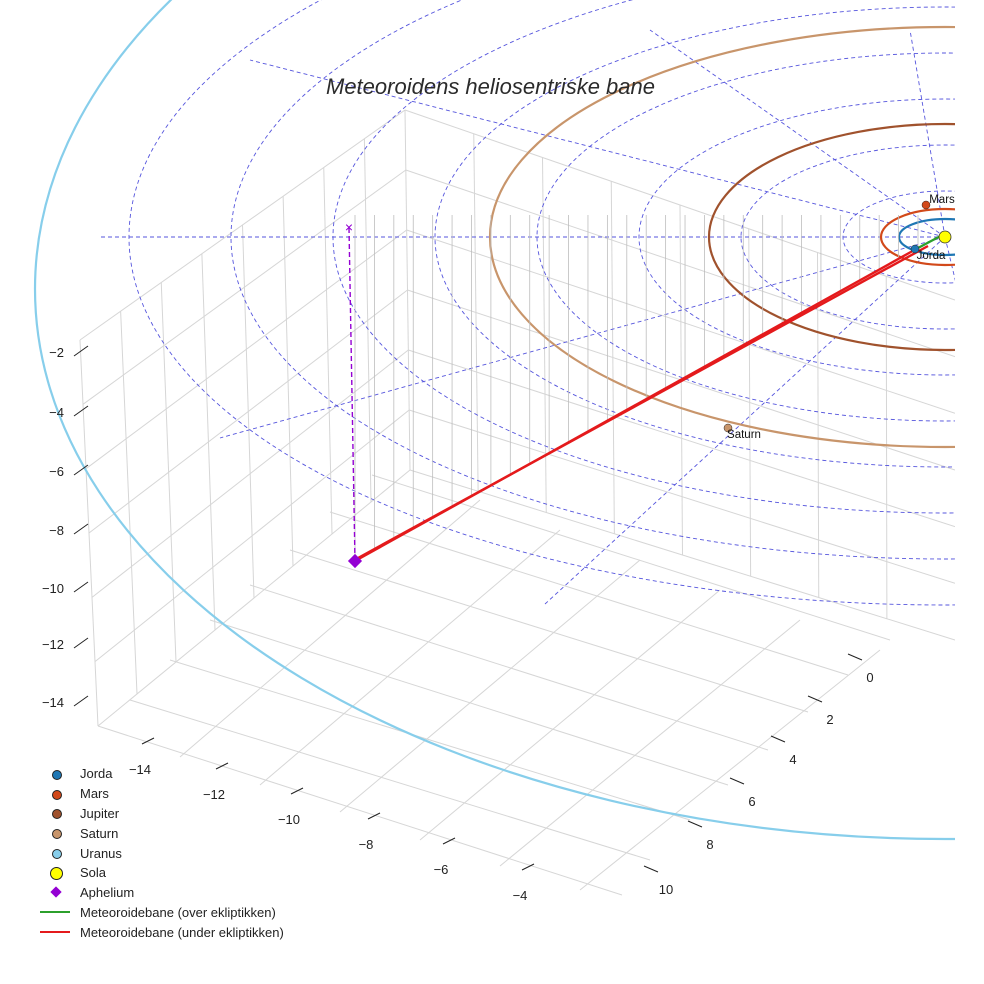 This screenshot has height=984, width=984. I want to click on z-tick-label: −6, so click(56, 471).